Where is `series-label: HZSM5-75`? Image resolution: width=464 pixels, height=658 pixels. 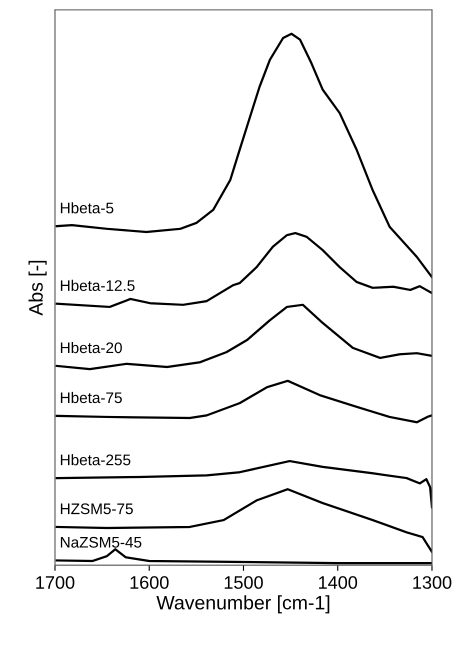 series-label: HZSM5-75 is located at coordinates (96, 508).